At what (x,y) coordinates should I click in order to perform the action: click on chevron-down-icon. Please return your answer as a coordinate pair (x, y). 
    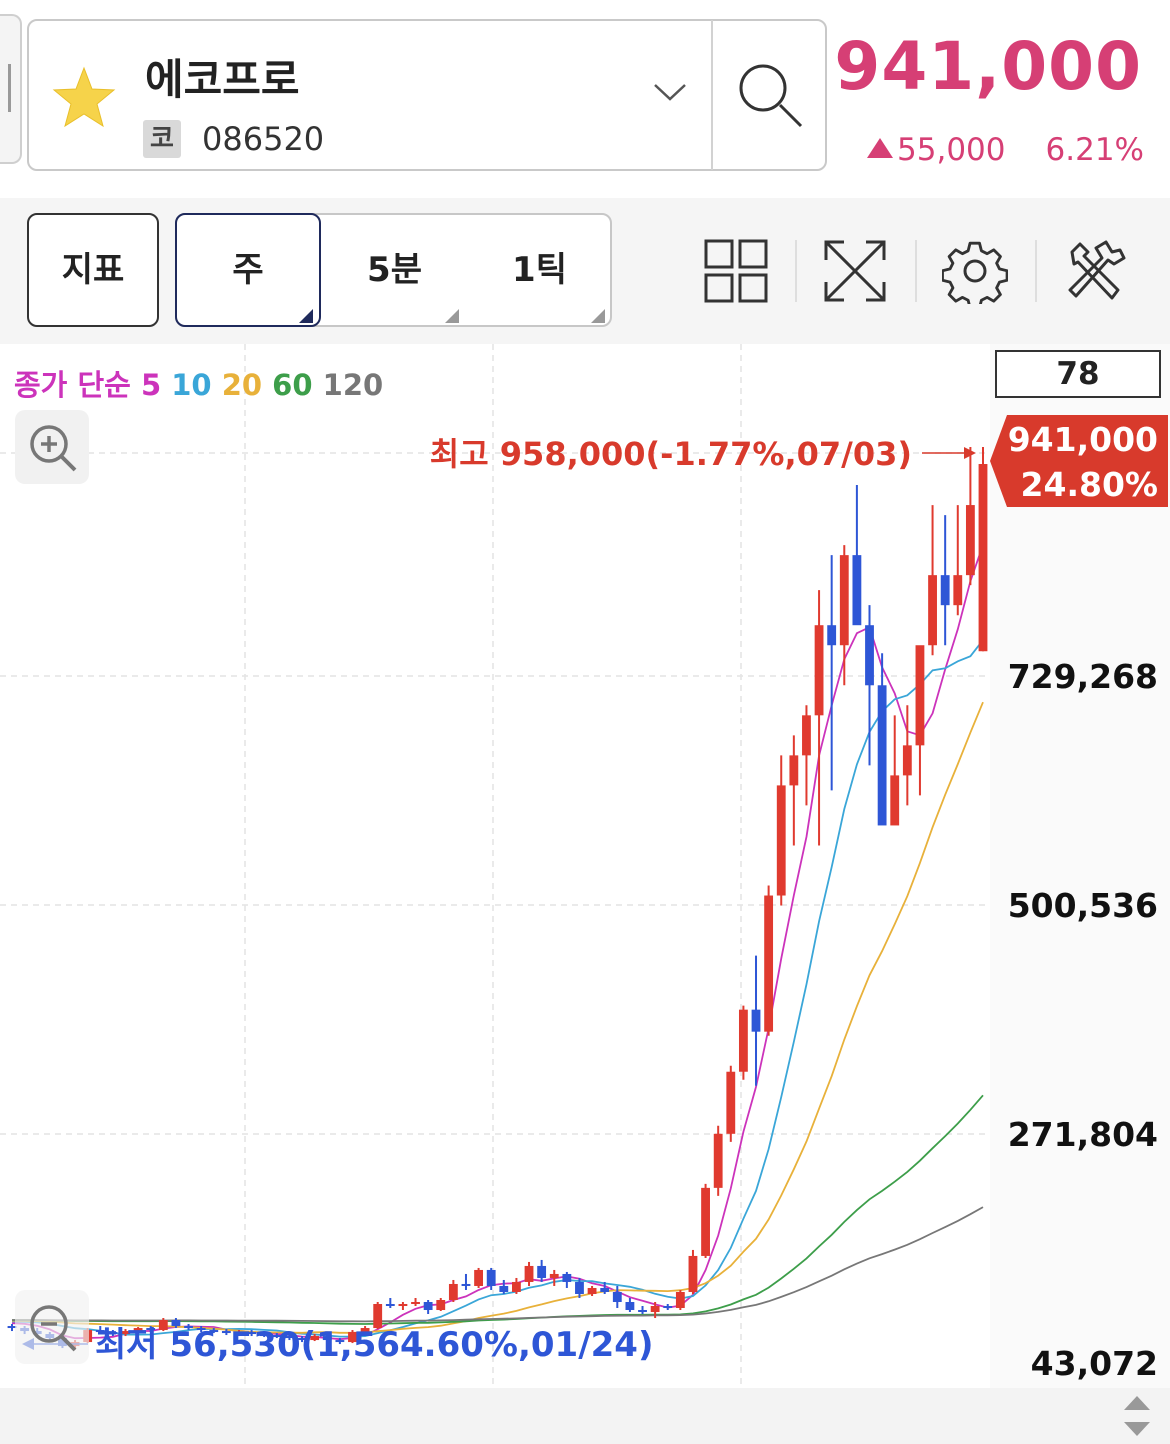
    Looking at the image, I should click on (670, 92).